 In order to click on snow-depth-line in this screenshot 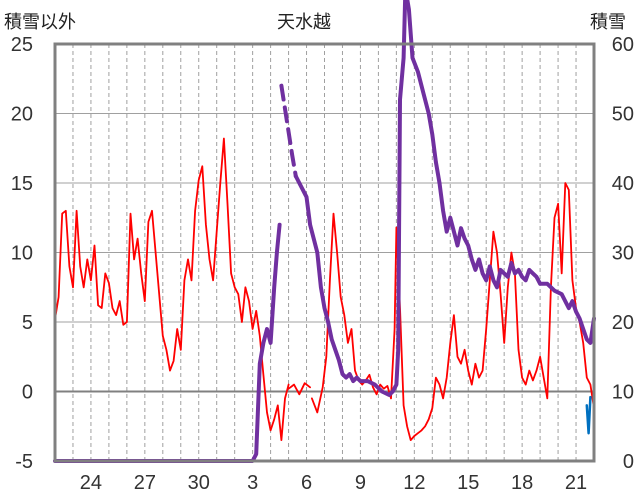, I will do `click(288, 131)`.